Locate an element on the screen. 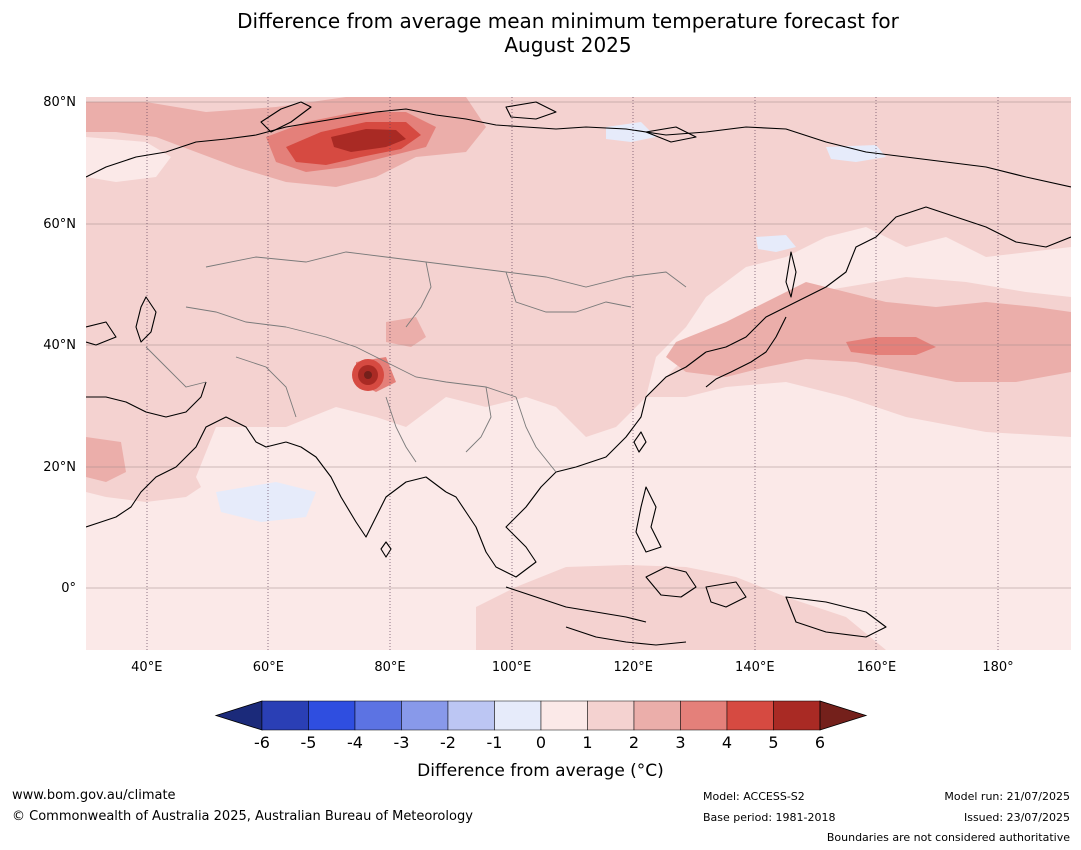  lat-label: 60°N is located at coordinates (59, 224).